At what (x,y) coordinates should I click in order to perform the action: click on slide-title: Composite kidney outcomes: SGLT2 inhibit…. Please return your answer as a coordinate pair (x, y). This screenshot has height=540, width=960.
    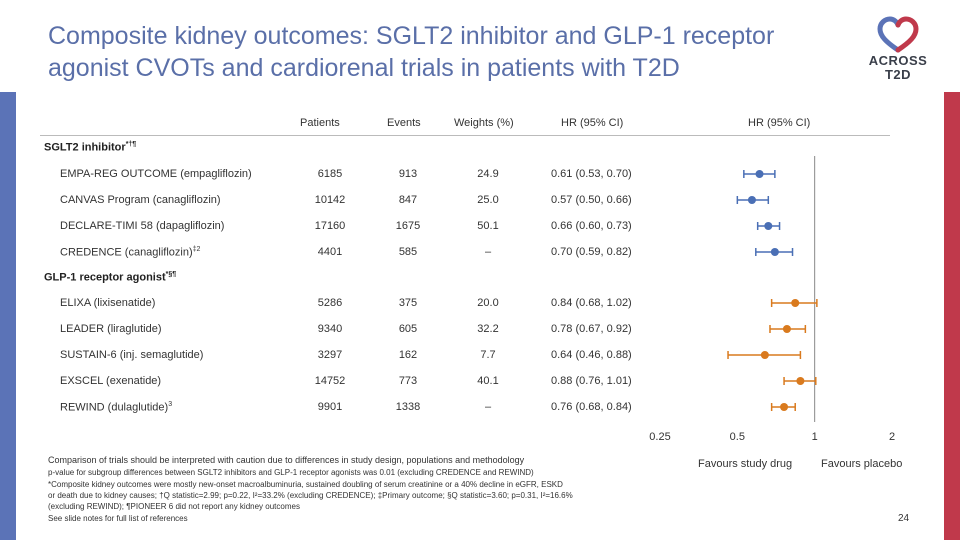
    Looking at the image, I should click on (411, 52).